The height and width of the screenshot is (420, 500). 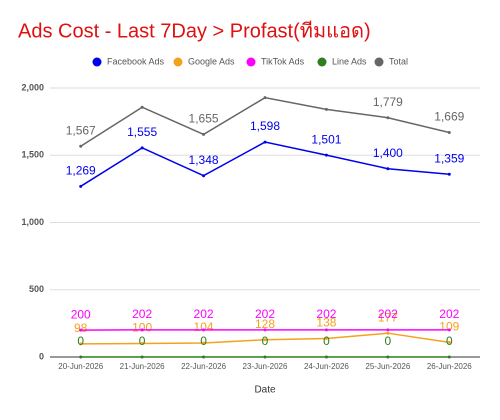 I want to click on data-label: 100, so click(x=142, y=328).